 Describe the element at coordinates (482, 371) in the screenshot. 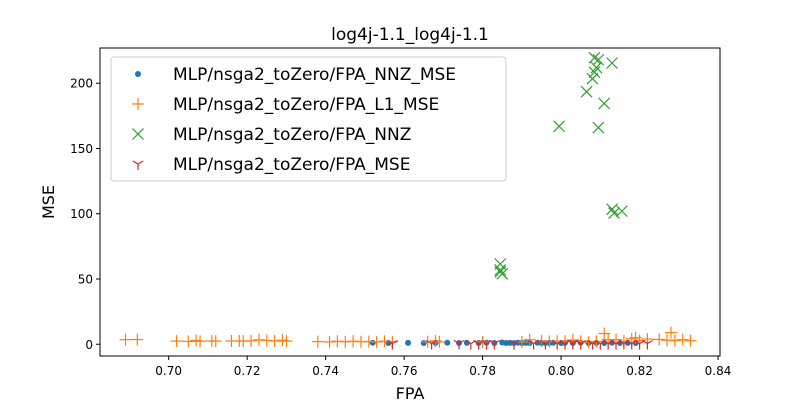

I see `x-tick-label: 0.78` at that location.